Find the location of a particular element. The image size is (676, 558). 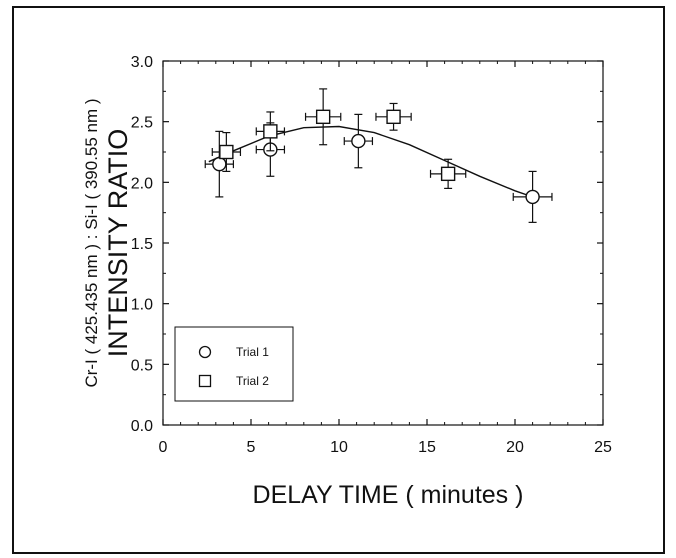

y-tick-label: 3.0 is located at coordinates (142, 62).